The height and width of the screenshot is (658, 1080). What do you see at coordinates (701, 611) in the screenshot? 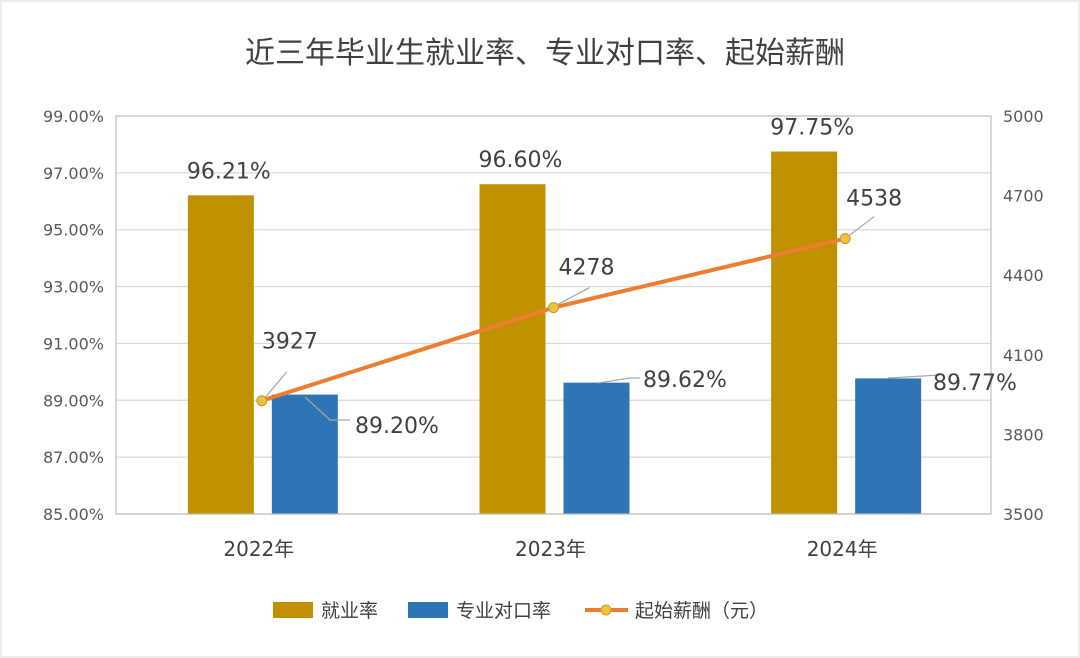
I see `legend-label-salary: 起始薪酬（元）` at bounding box center [701, 611].